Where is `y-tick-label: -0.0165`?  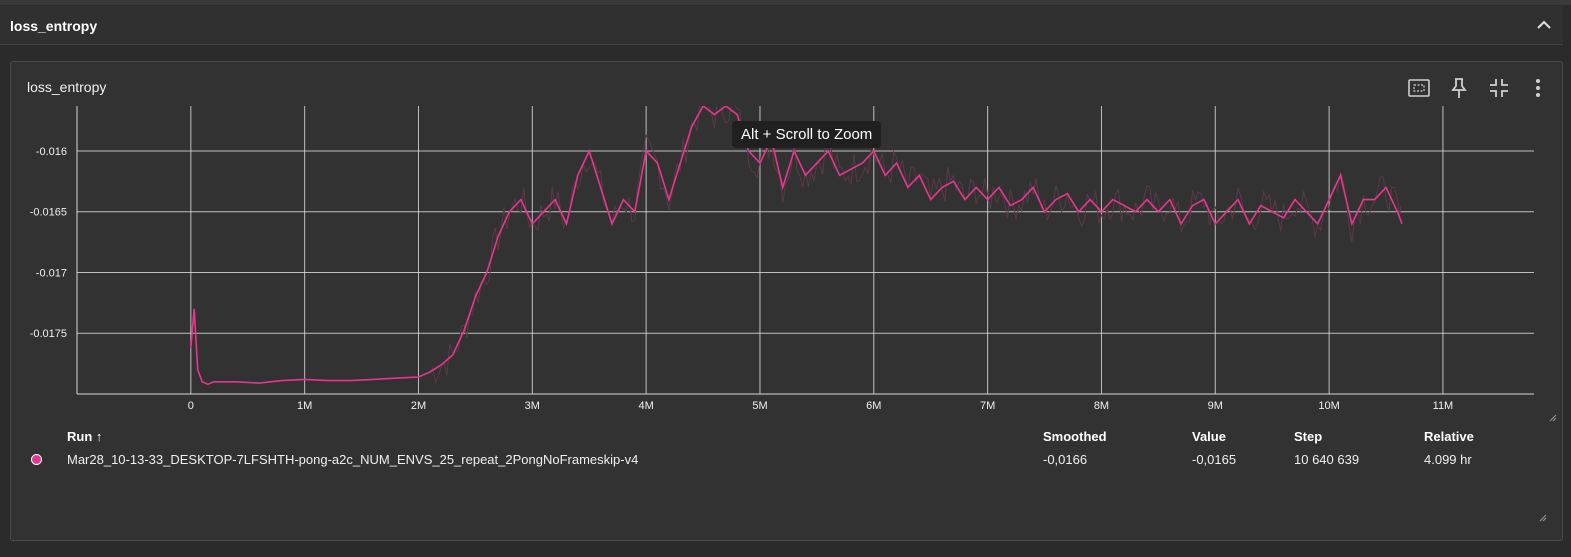 y-tick-label: -0.0165 is located at coordinates (48, 213).